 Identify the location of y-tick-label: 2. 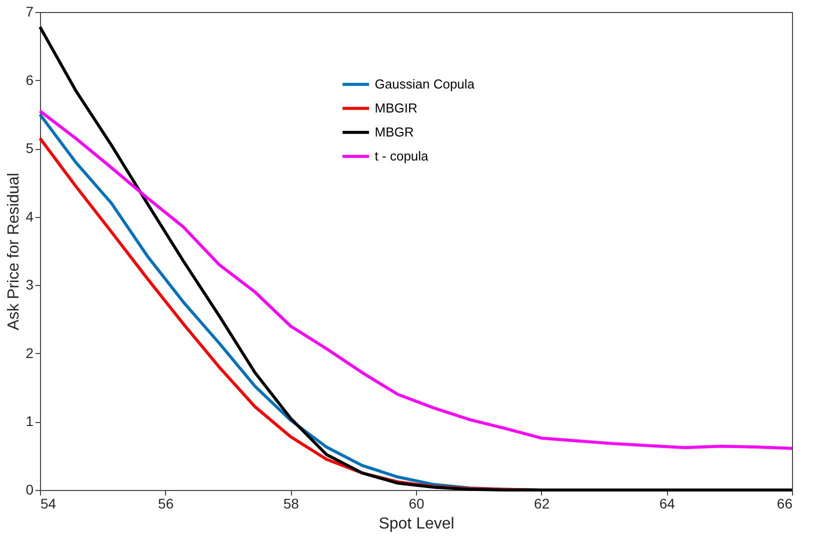
(30, 352).